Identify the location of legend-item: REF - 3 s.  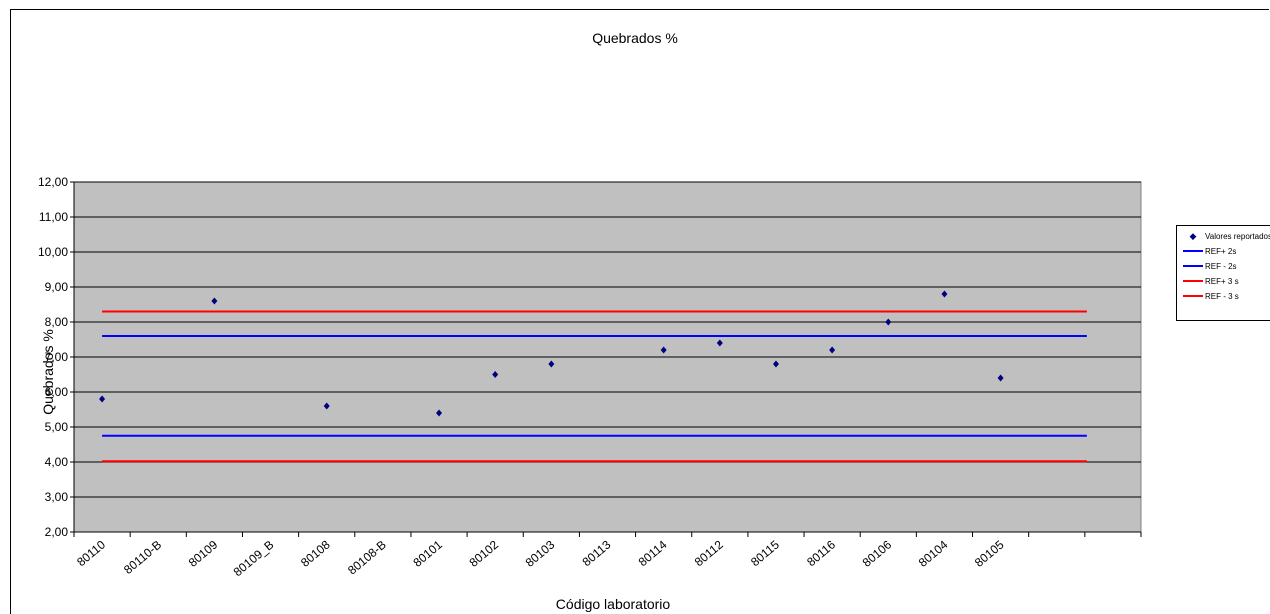
(1211, 296).